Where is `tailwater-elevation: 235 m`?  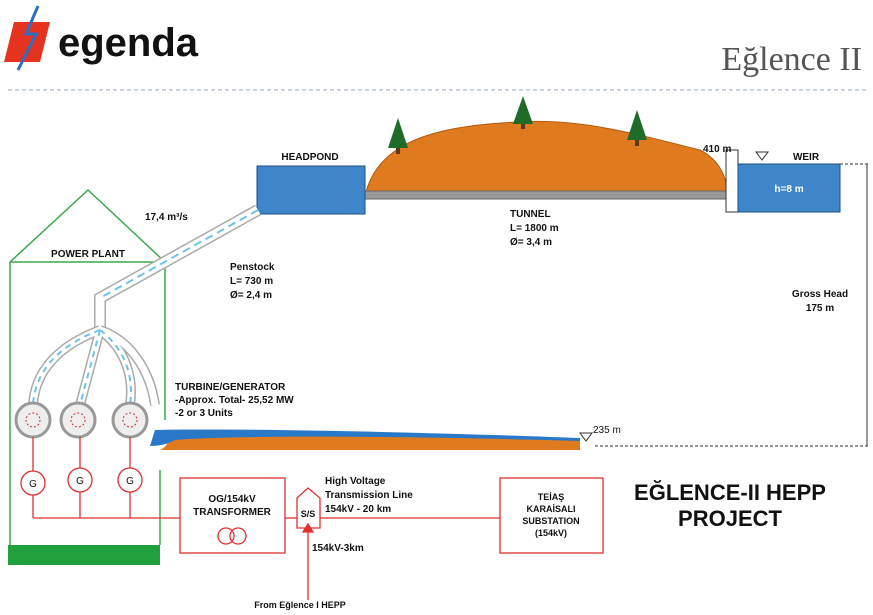 tailwater-elevation: 235 m is located at coordinates (607, 430).